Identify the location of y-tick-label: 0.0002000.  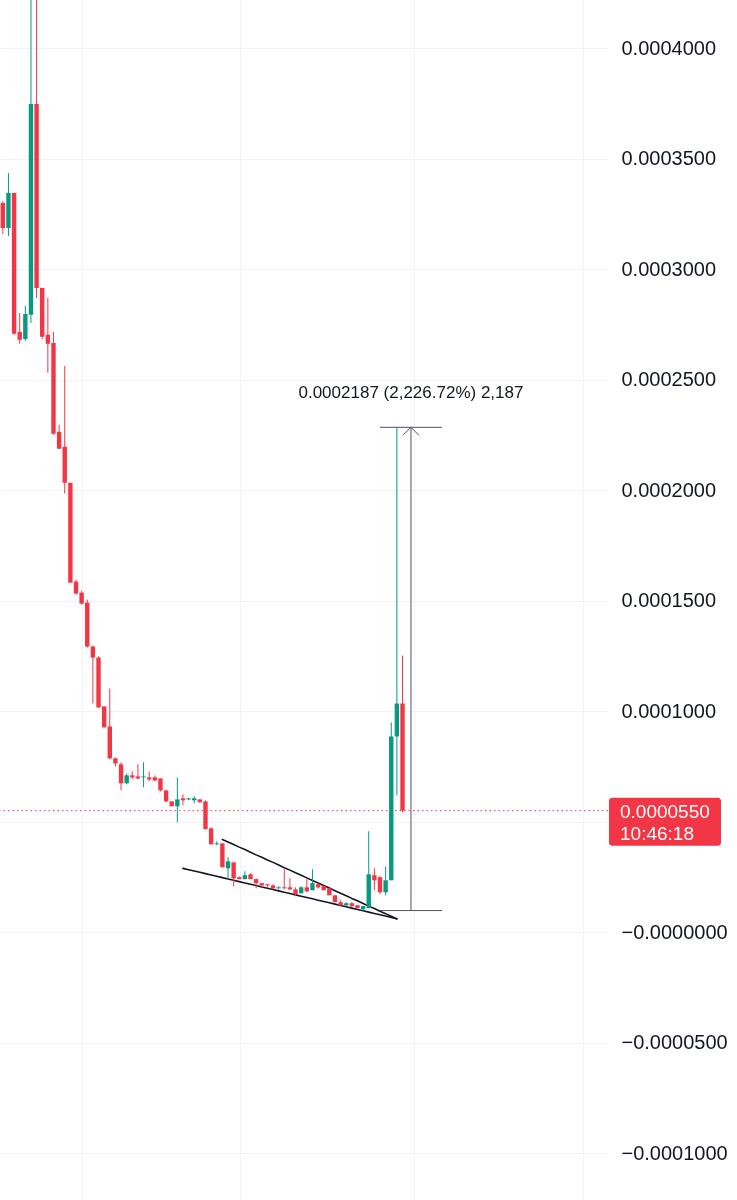
(669, 489).